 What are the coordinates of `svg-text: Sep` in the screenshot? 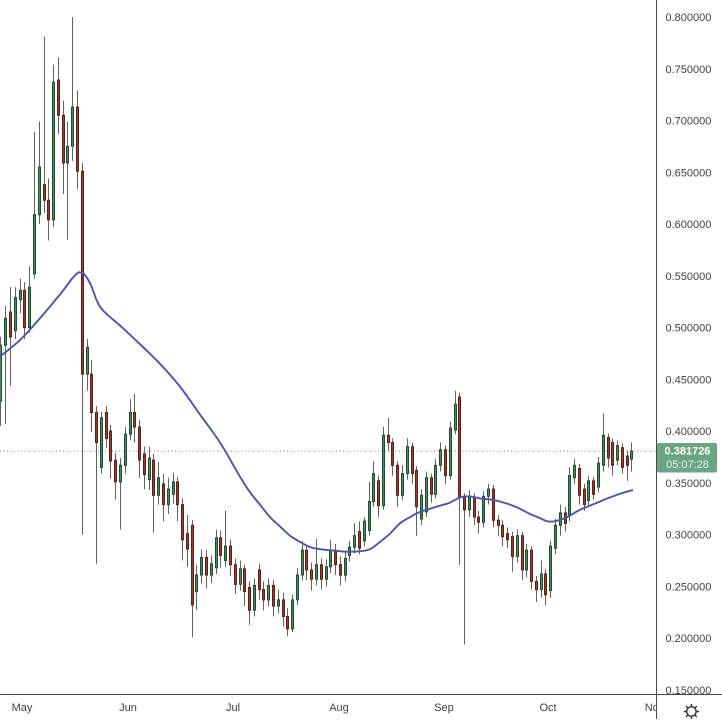 It's located at (444, 708).